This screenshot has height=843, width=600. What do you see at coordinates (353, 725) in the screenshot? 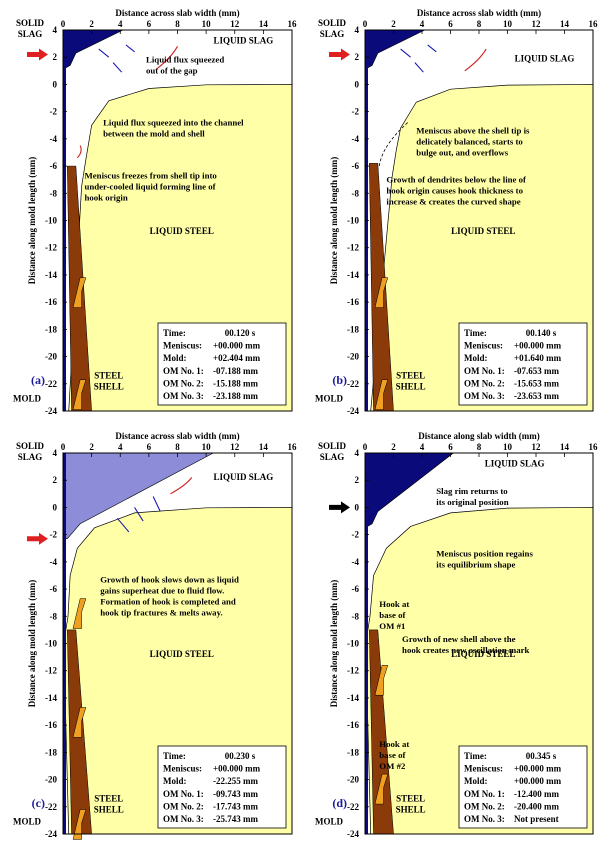
I see `y-tick-label: -16` at bounding box center [353, 725].